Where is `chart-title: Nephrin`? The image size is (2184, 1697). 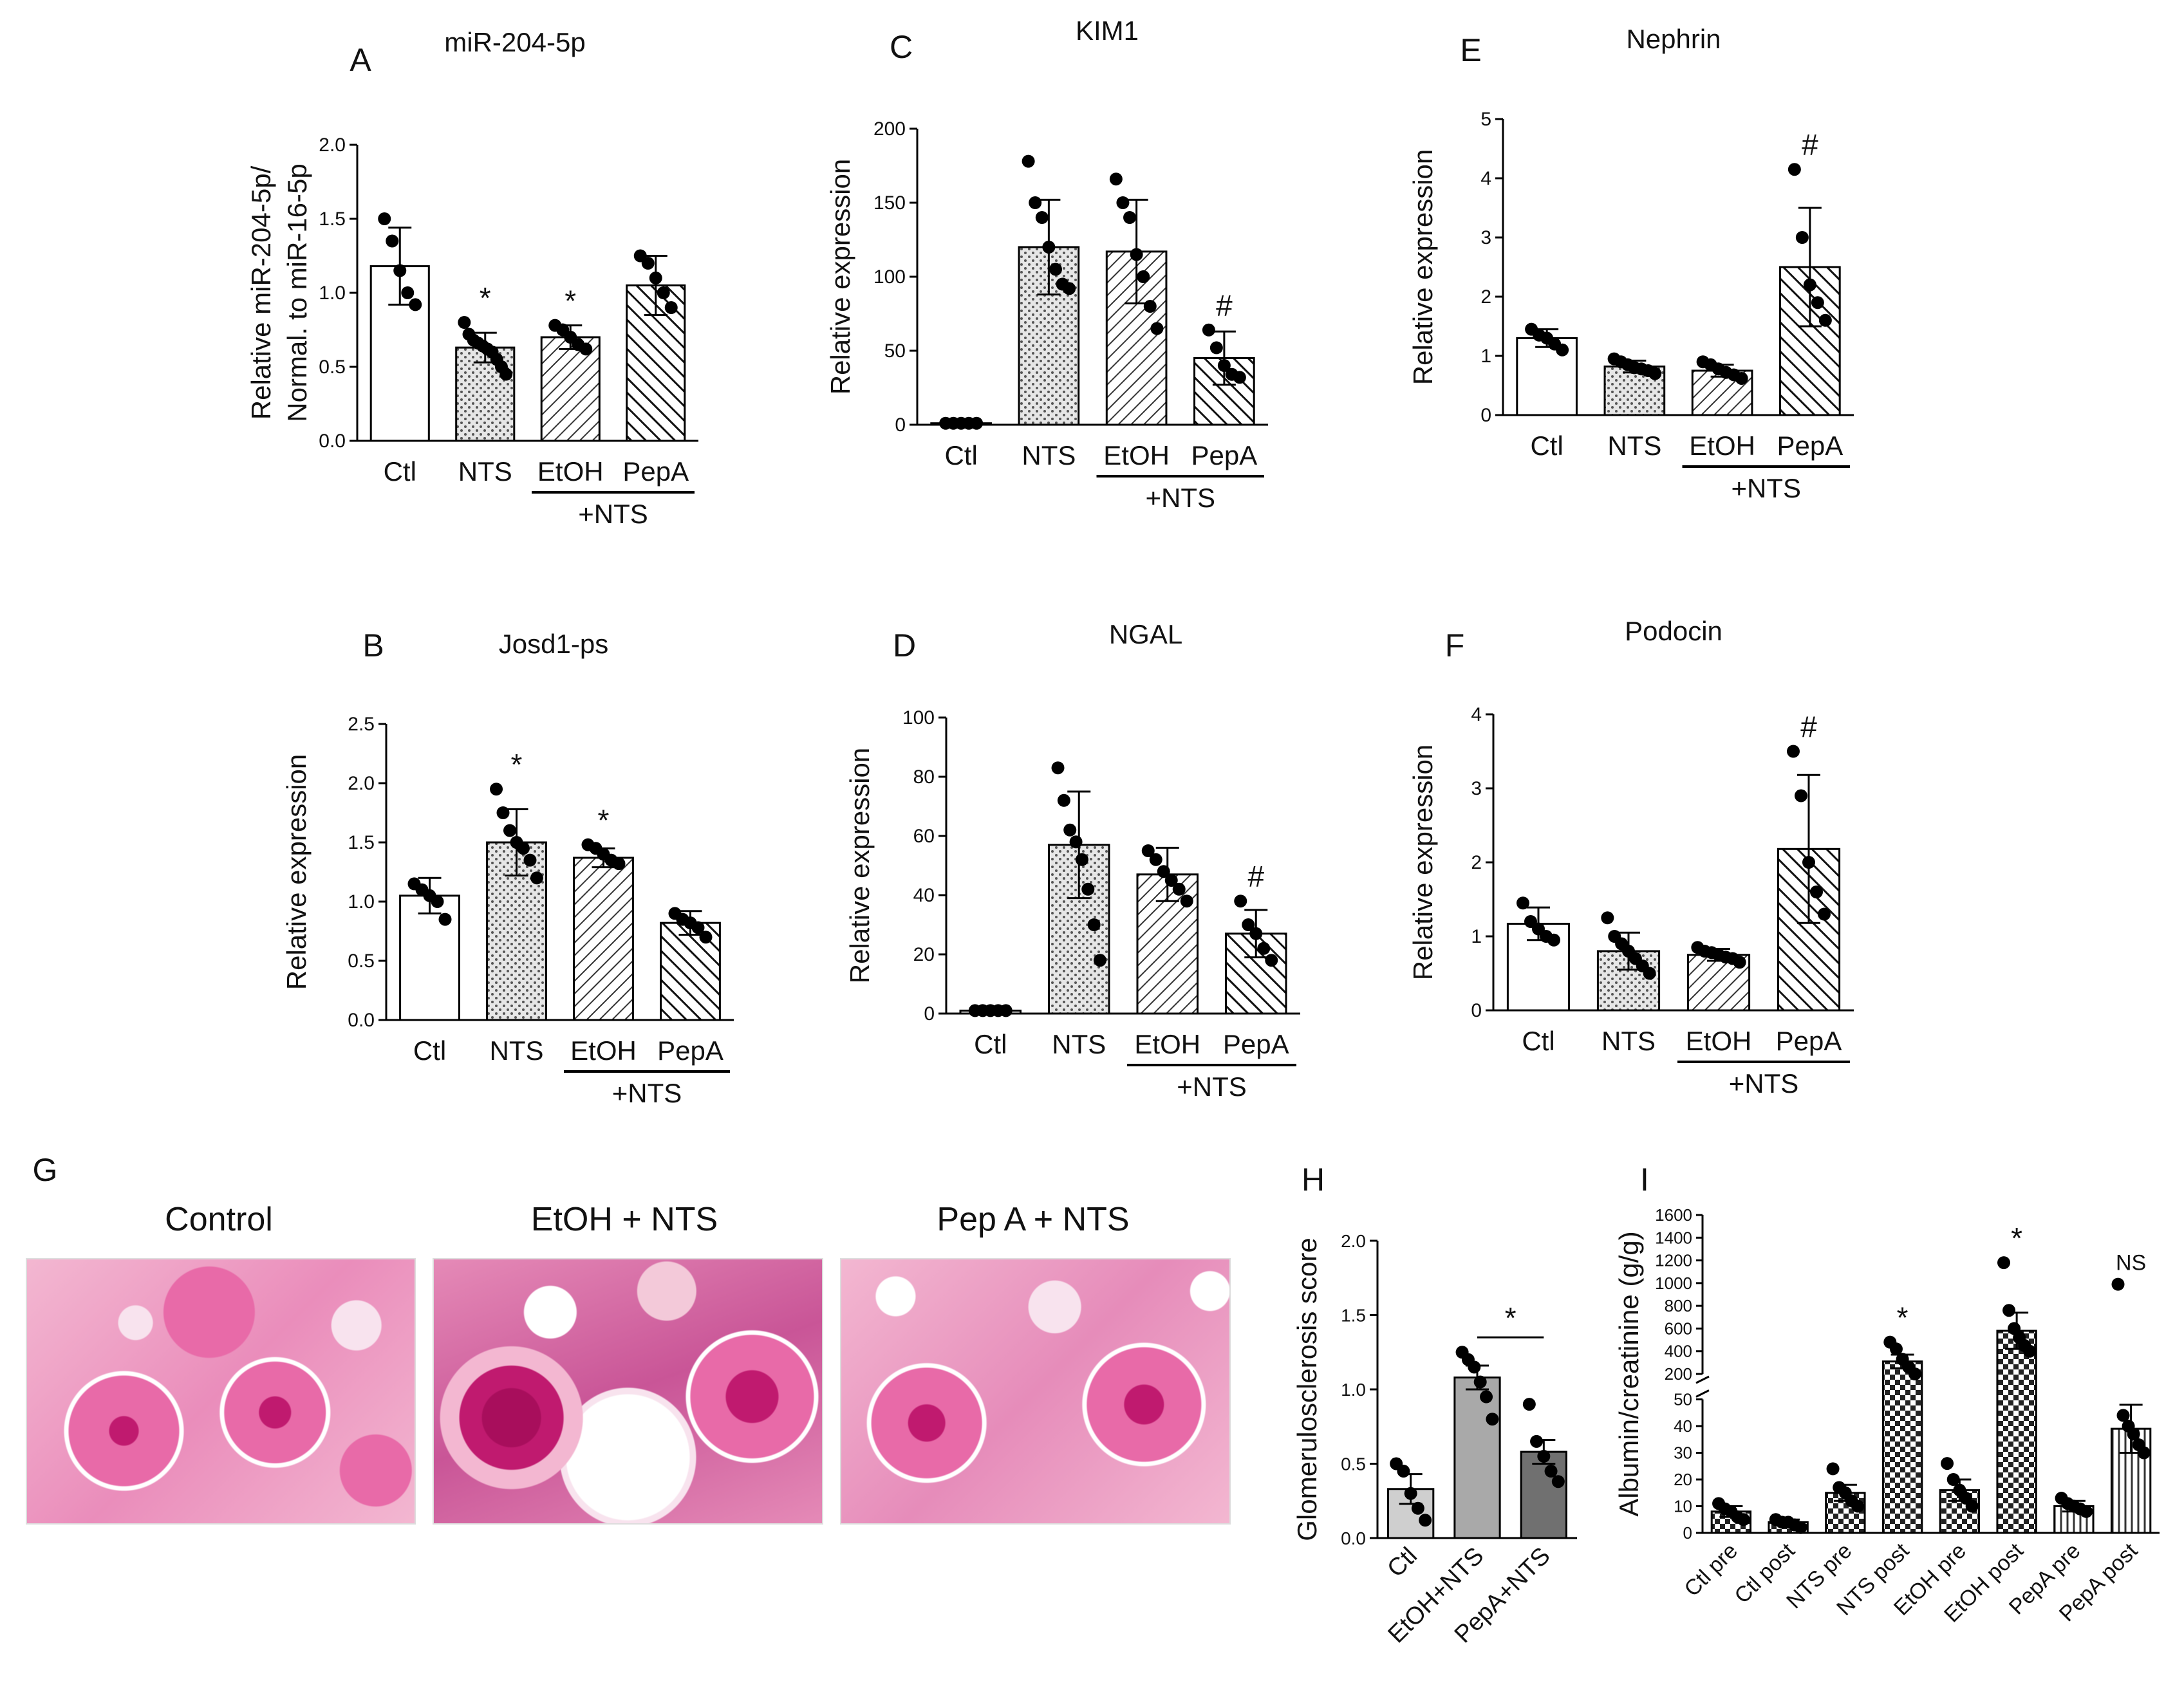 chart-title: Nephrin is located at coordinates (1673, 39).